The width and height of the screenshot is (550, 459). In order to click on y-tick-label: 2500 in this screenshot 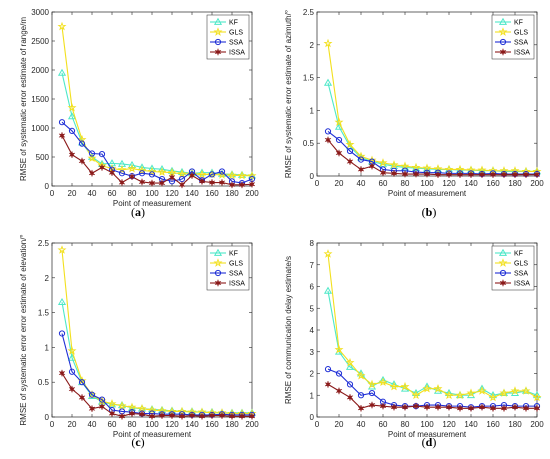, I will do `click(40, 41)`.